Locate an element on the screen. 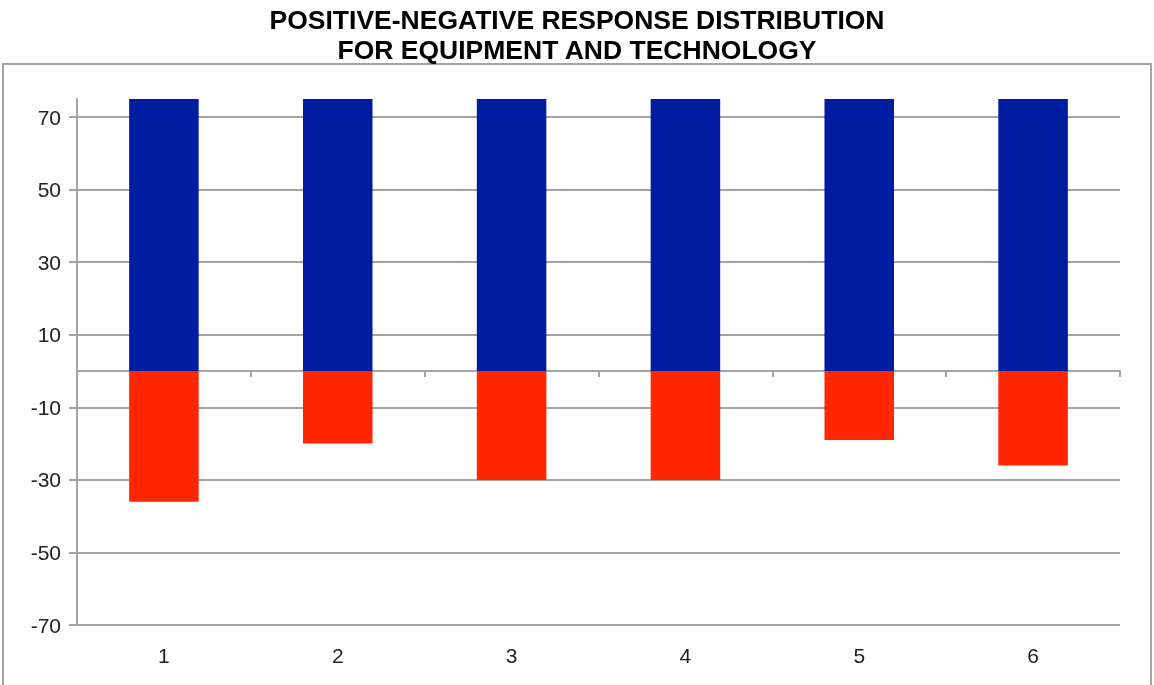 The width and height of the screenshot is (1154, 685). y-tick-label: 10 is located at coordinates (49, 335).